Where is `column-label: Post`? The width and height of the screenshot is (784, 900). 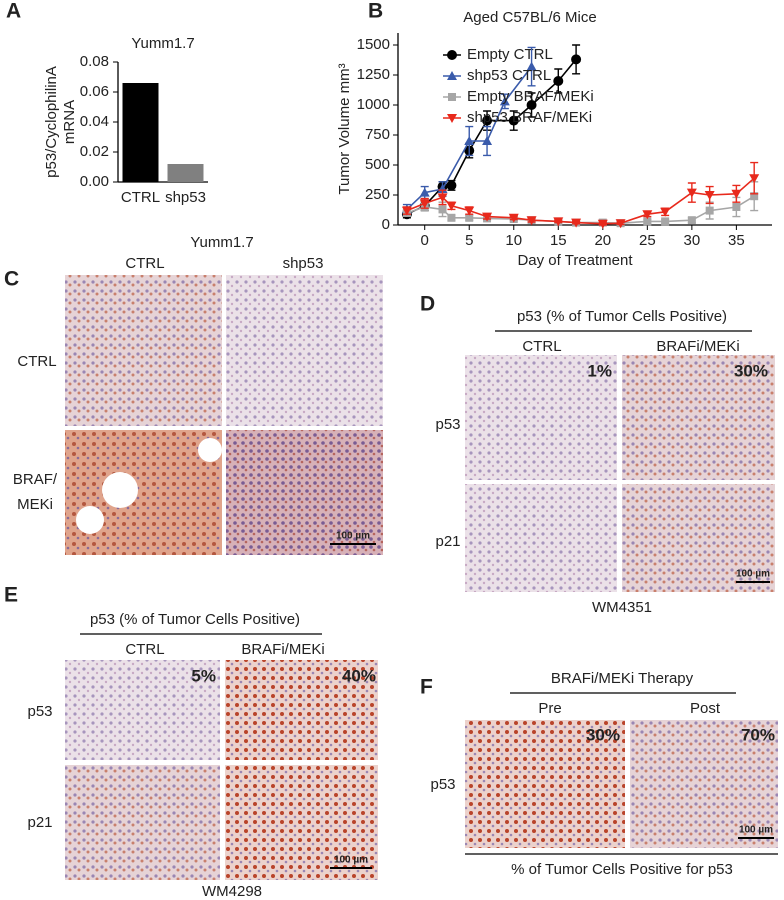 column-label: Post is located at coordinates (705, 708).